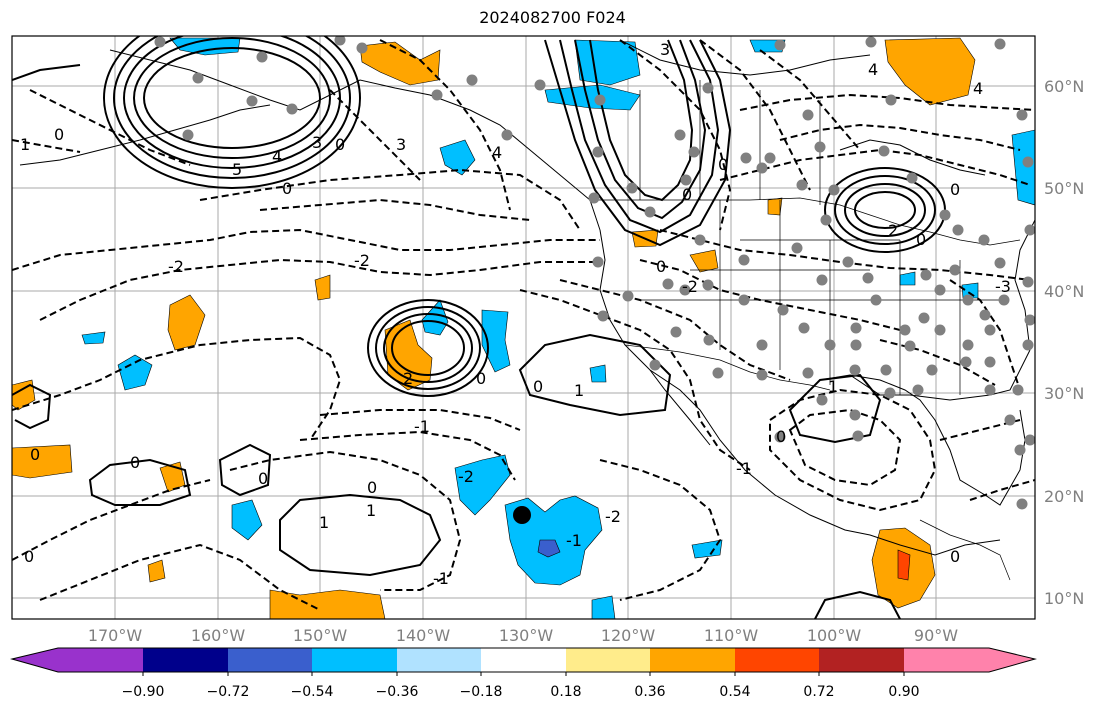 The height and width of the screenshot is (712, 1105). Describe the element at coordinates (885, 210) in the screenshot. I see `low-closed-east` at that location.